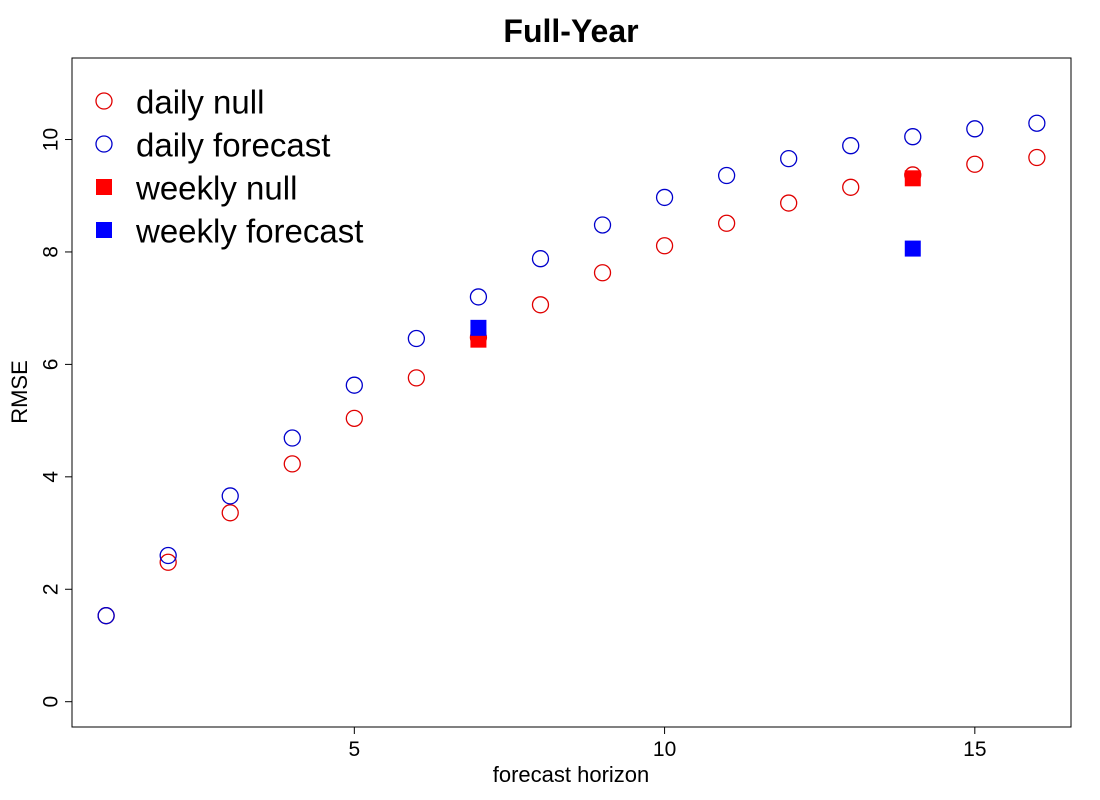 The width and height of the screenshot is (1100, 800). What do you see at coordinates (51, 477) in the screenshot?
I see `y-tick-label: 4` at bounding box center [51, 477].